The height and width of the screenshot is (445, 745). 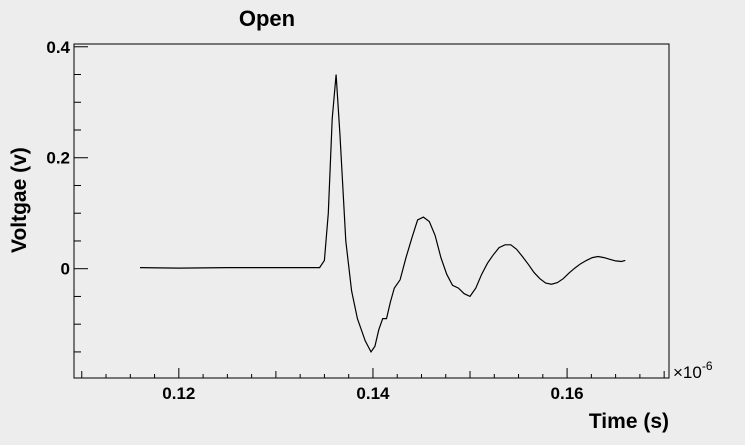 What do you see at coordinates (707, 366) in the screenshot?
I see `x-multiplier-exponent: -6` at bounding box center [707, 366].